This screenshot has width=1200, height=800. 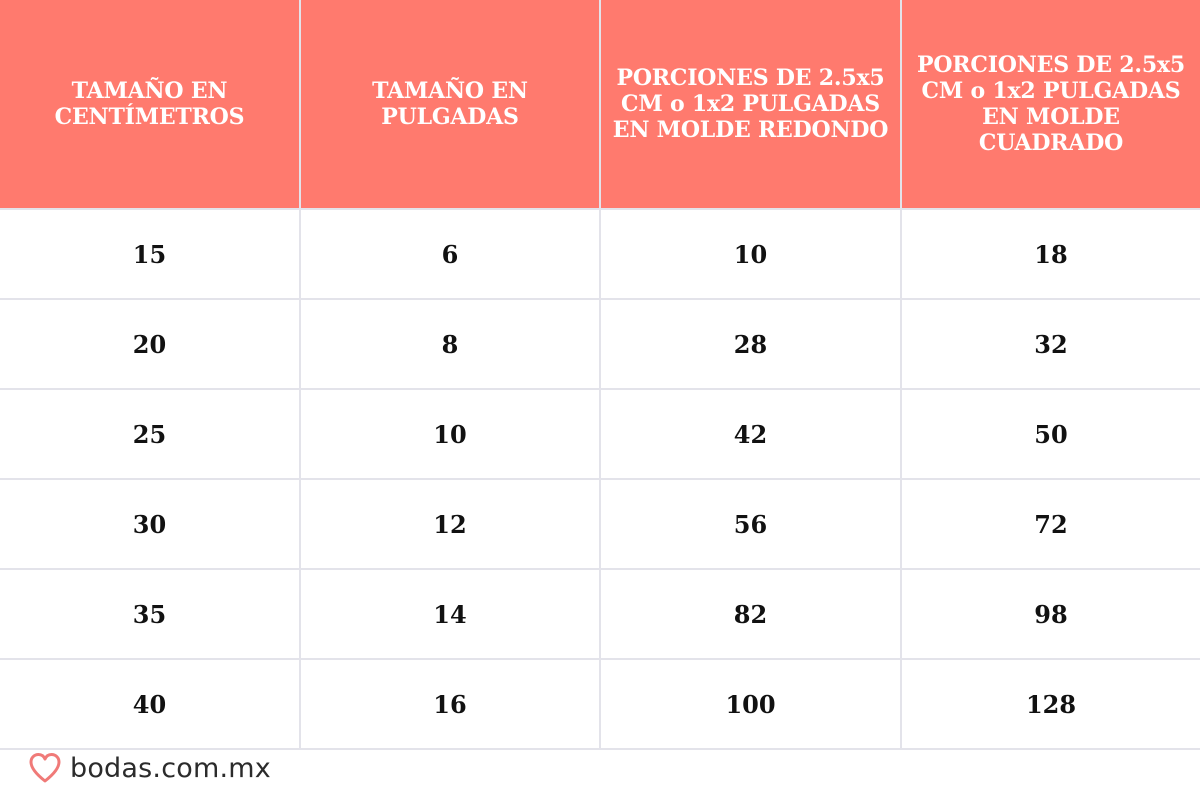 I want to click on table-row: 35 14 82 98, so click(x=600, y=614).